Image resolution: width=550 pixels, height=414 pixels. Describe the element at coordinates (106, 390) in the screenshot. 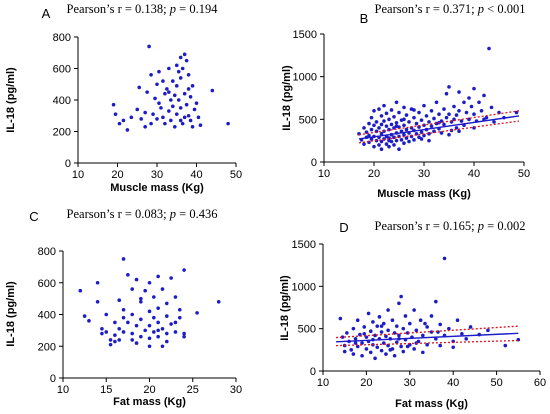

I see `x-tick-label: 15` at that location.